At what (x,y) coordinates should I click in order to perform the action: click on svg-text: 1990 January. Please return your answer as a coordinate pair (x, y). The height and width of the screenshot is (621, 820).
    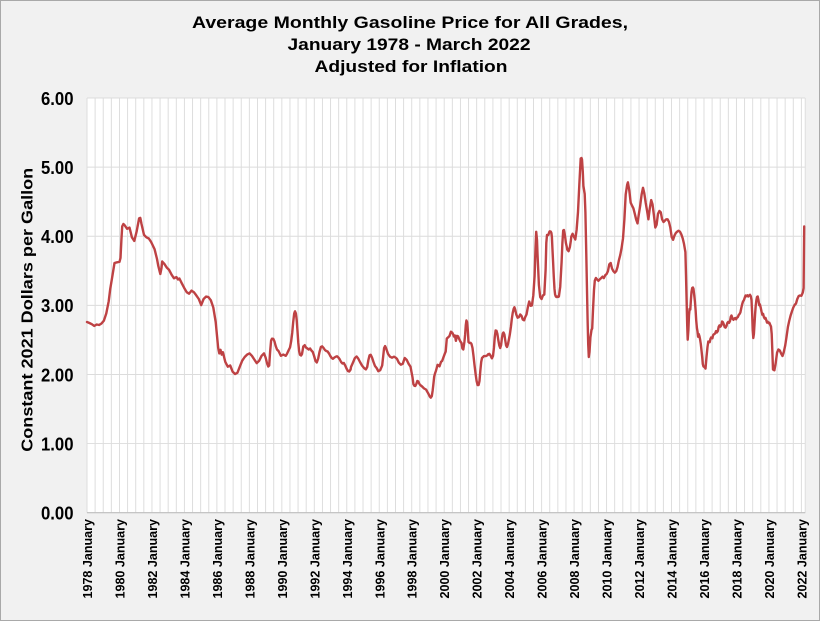
    Looking at the image, I should click on (282, 558).